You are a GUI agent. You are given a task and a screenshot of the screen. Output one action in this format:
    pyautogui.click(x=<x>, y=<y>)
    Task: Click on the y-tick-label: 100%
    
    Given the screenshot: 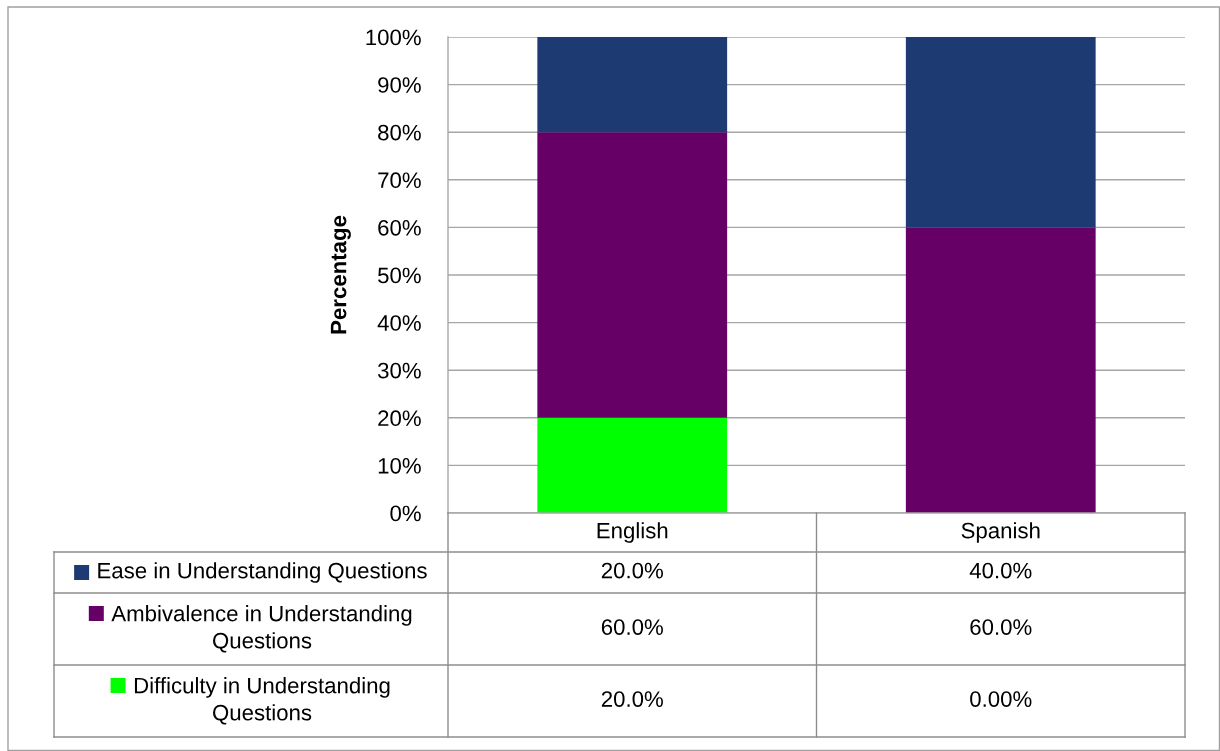 What is the action you would take?
    pyautogui.click(x=393, y=37)
    